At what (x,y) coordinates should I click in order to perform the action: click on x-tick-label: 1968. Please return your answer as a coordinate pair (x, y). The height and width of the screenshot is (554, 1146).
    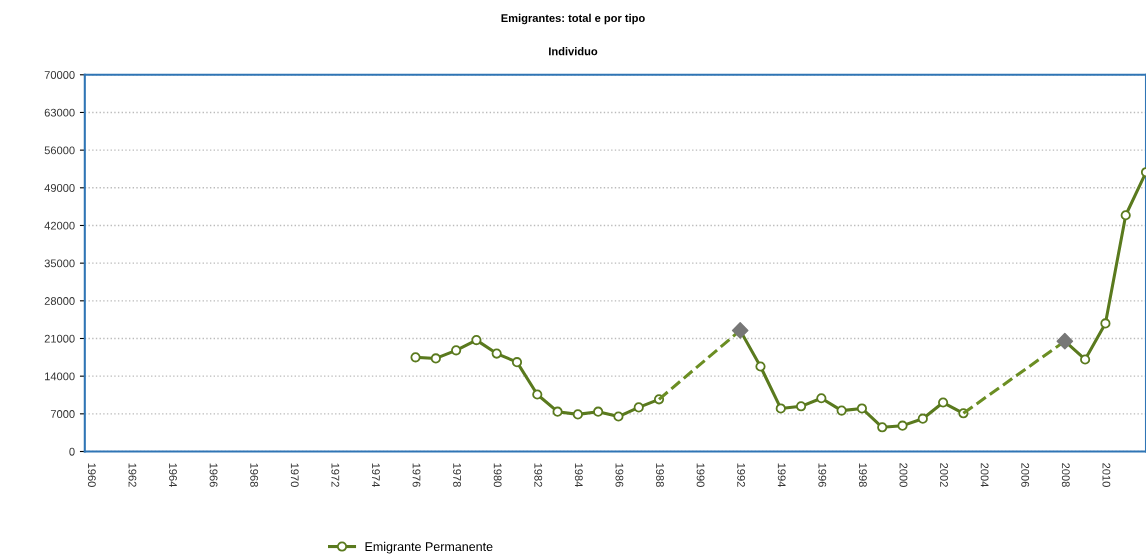
    Looking at the image, I should click on (254, 475).